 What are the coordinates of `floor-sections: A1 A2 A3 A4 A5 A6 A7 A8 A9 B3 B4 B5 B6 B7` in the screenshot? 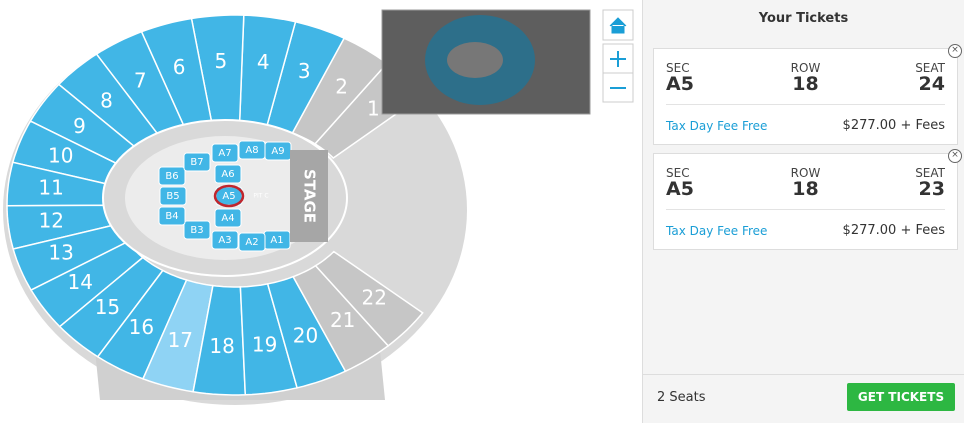 It's located at (225, 196).